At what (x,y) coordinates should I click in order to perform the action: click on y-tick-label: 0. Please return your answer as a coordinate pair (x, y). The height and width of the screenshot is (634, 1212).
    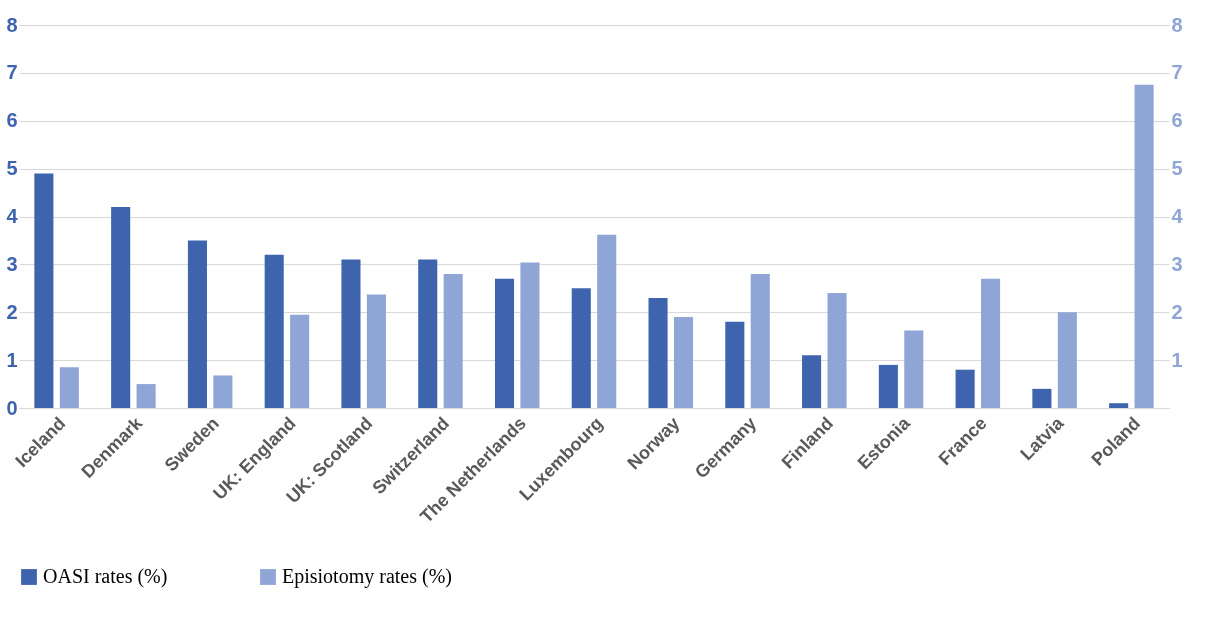
    Looking at the image, I should click on (12, 407).